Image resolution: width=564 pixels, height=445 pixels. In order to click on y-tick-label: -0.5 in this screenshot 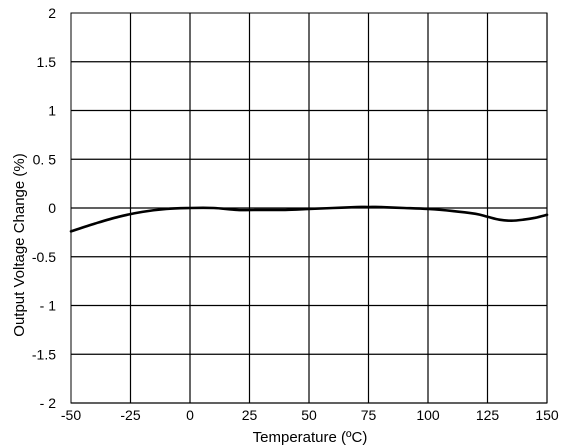, I will do `click(44, 257)`.